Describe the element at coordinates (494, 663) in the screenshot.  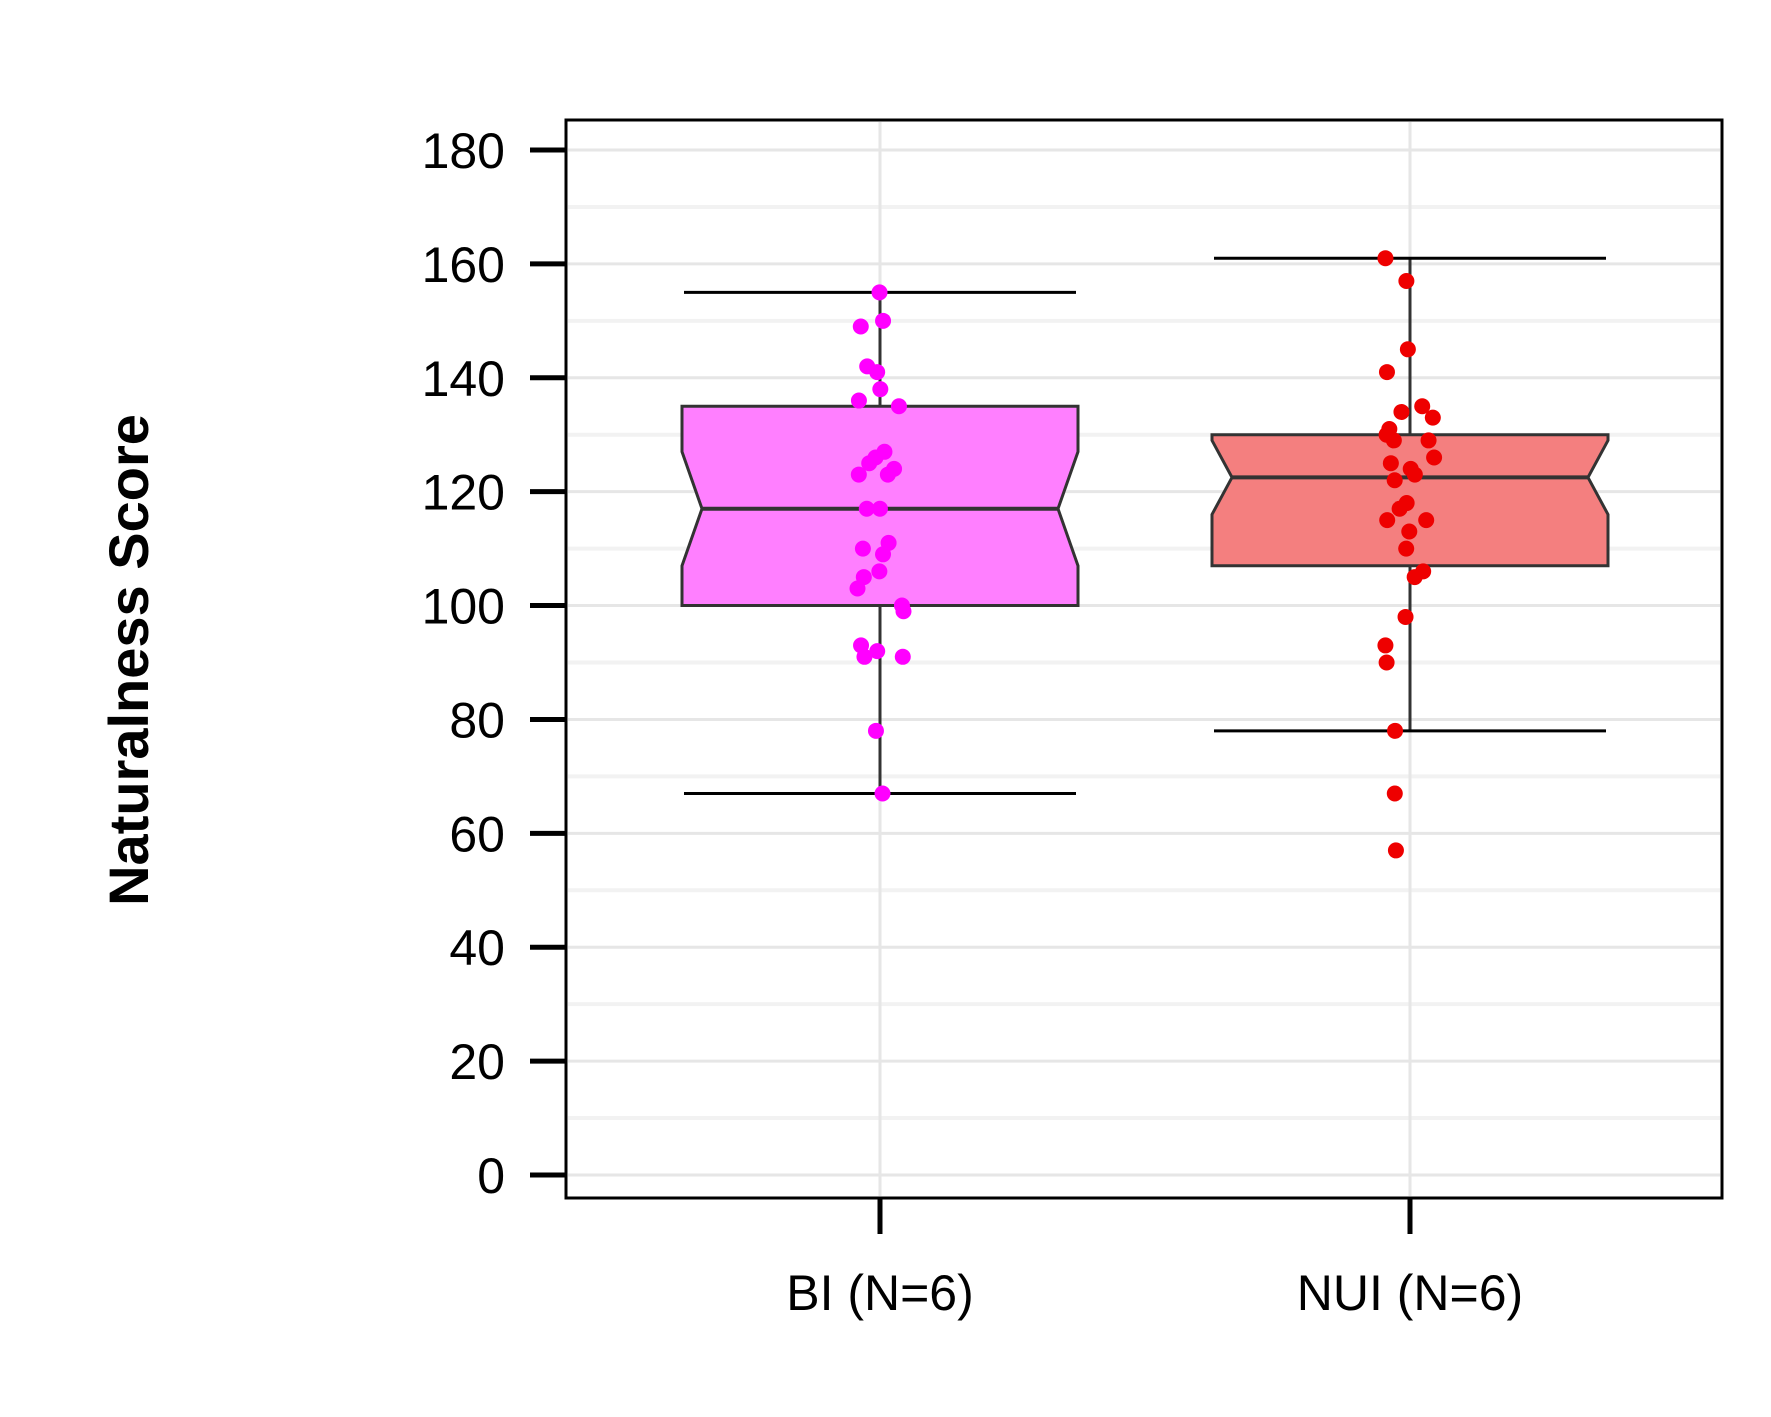
I see `y-axis: 0 20 40 60 80 100 120 140 160 180` at that location.